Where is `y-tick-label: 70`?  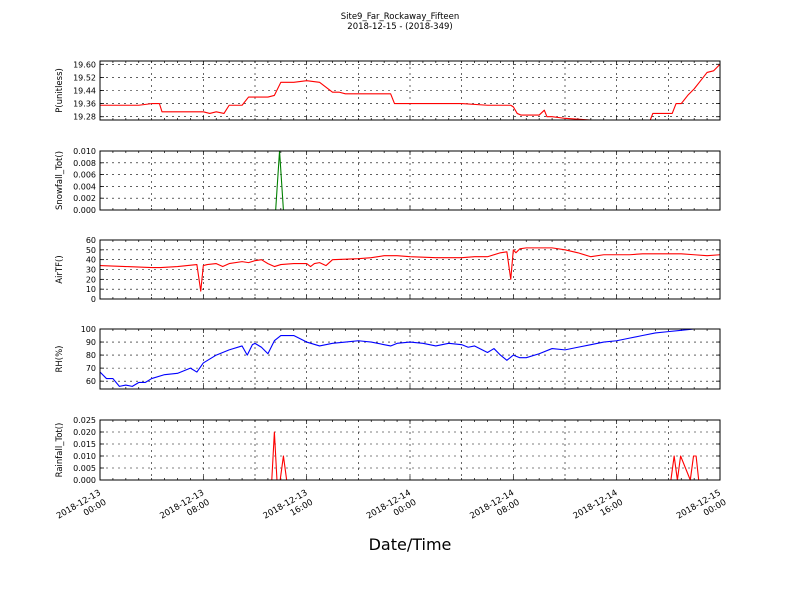 y-tick-label: 70 is located at coordinates (91, 368).